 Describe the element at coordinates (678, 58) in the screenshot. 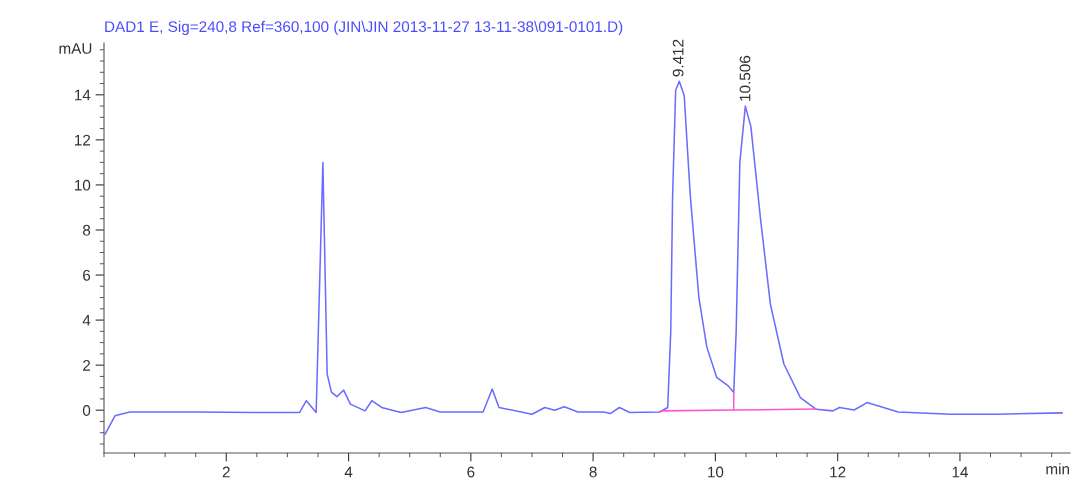

I see `annotation: 9.412` at that location.